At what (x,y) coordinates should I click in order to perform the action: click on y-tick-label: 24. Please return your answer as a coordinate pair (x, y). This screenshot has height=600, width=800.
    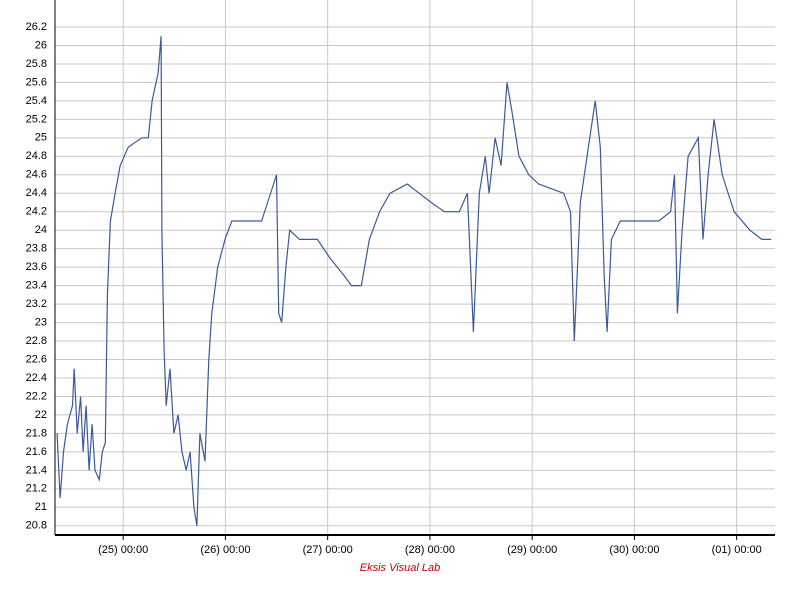
    Looking at the image, I should click on (41, 230).